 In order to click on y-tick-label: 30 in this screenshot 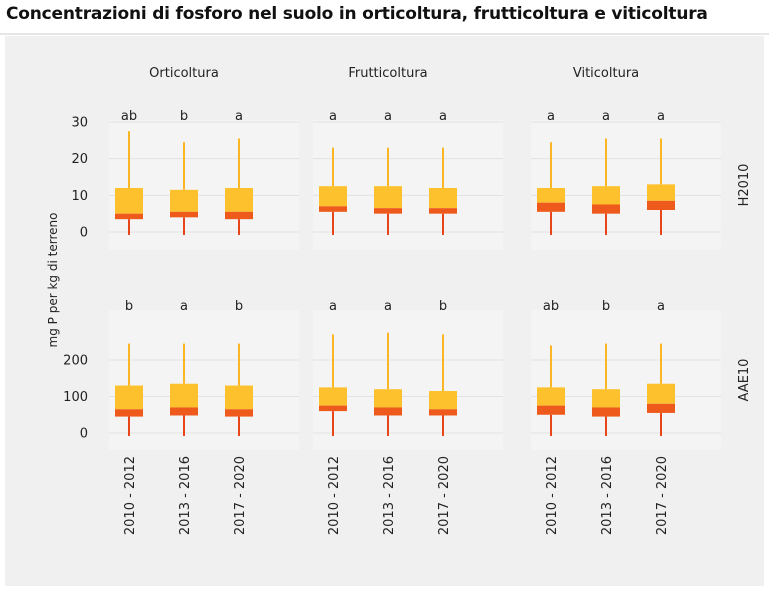, I will do `click(79, 122)`.